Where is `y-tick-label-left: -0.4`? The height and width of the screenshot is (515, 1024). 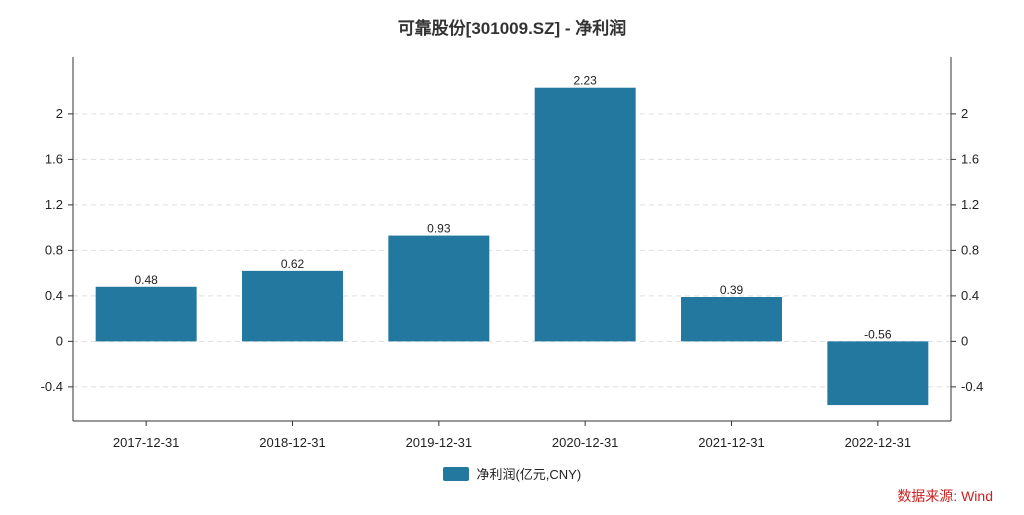 y-tick-label-left: -0.4 is located at coordinates (52, 386).